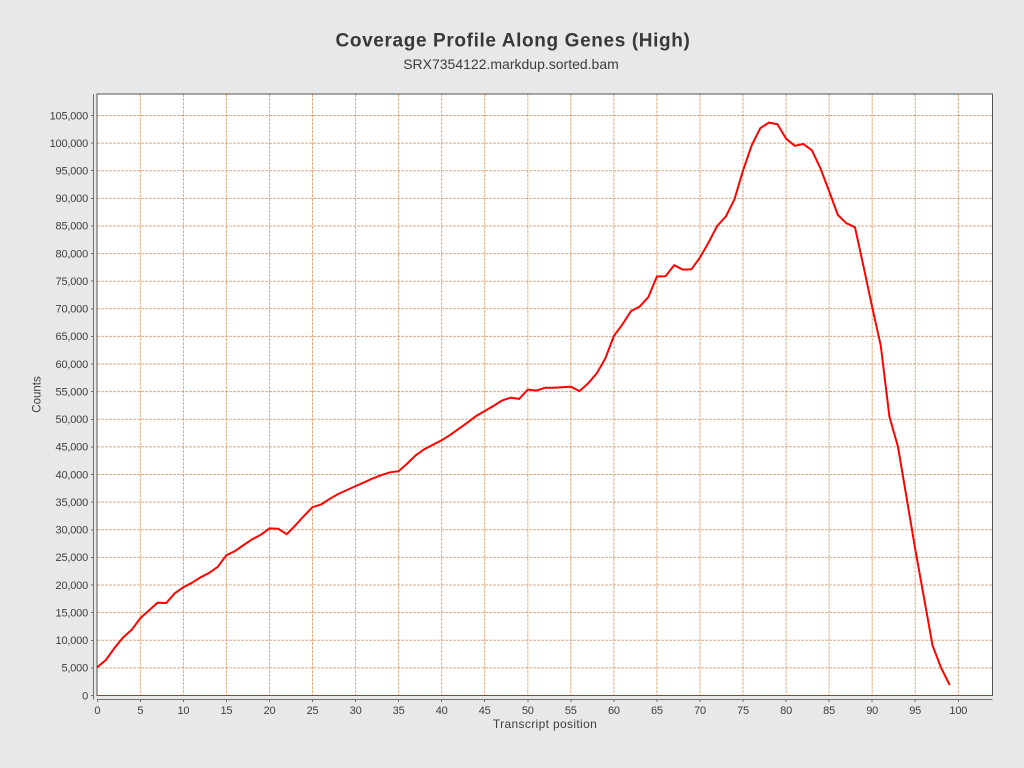  Describe the element at coordinates (72, 448) in the screenshot. I see `svg-text: 45,000` at that location.